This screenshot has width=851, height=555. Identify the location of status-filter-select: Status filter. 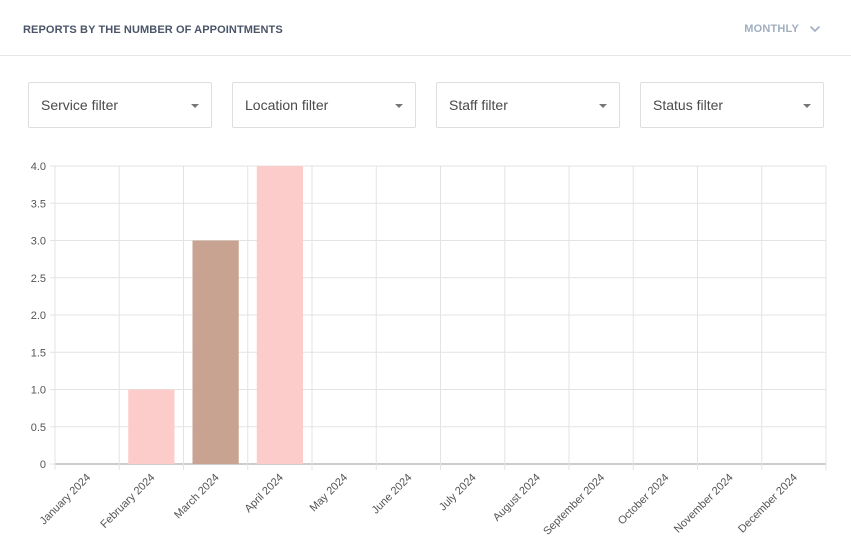
(732, 105).